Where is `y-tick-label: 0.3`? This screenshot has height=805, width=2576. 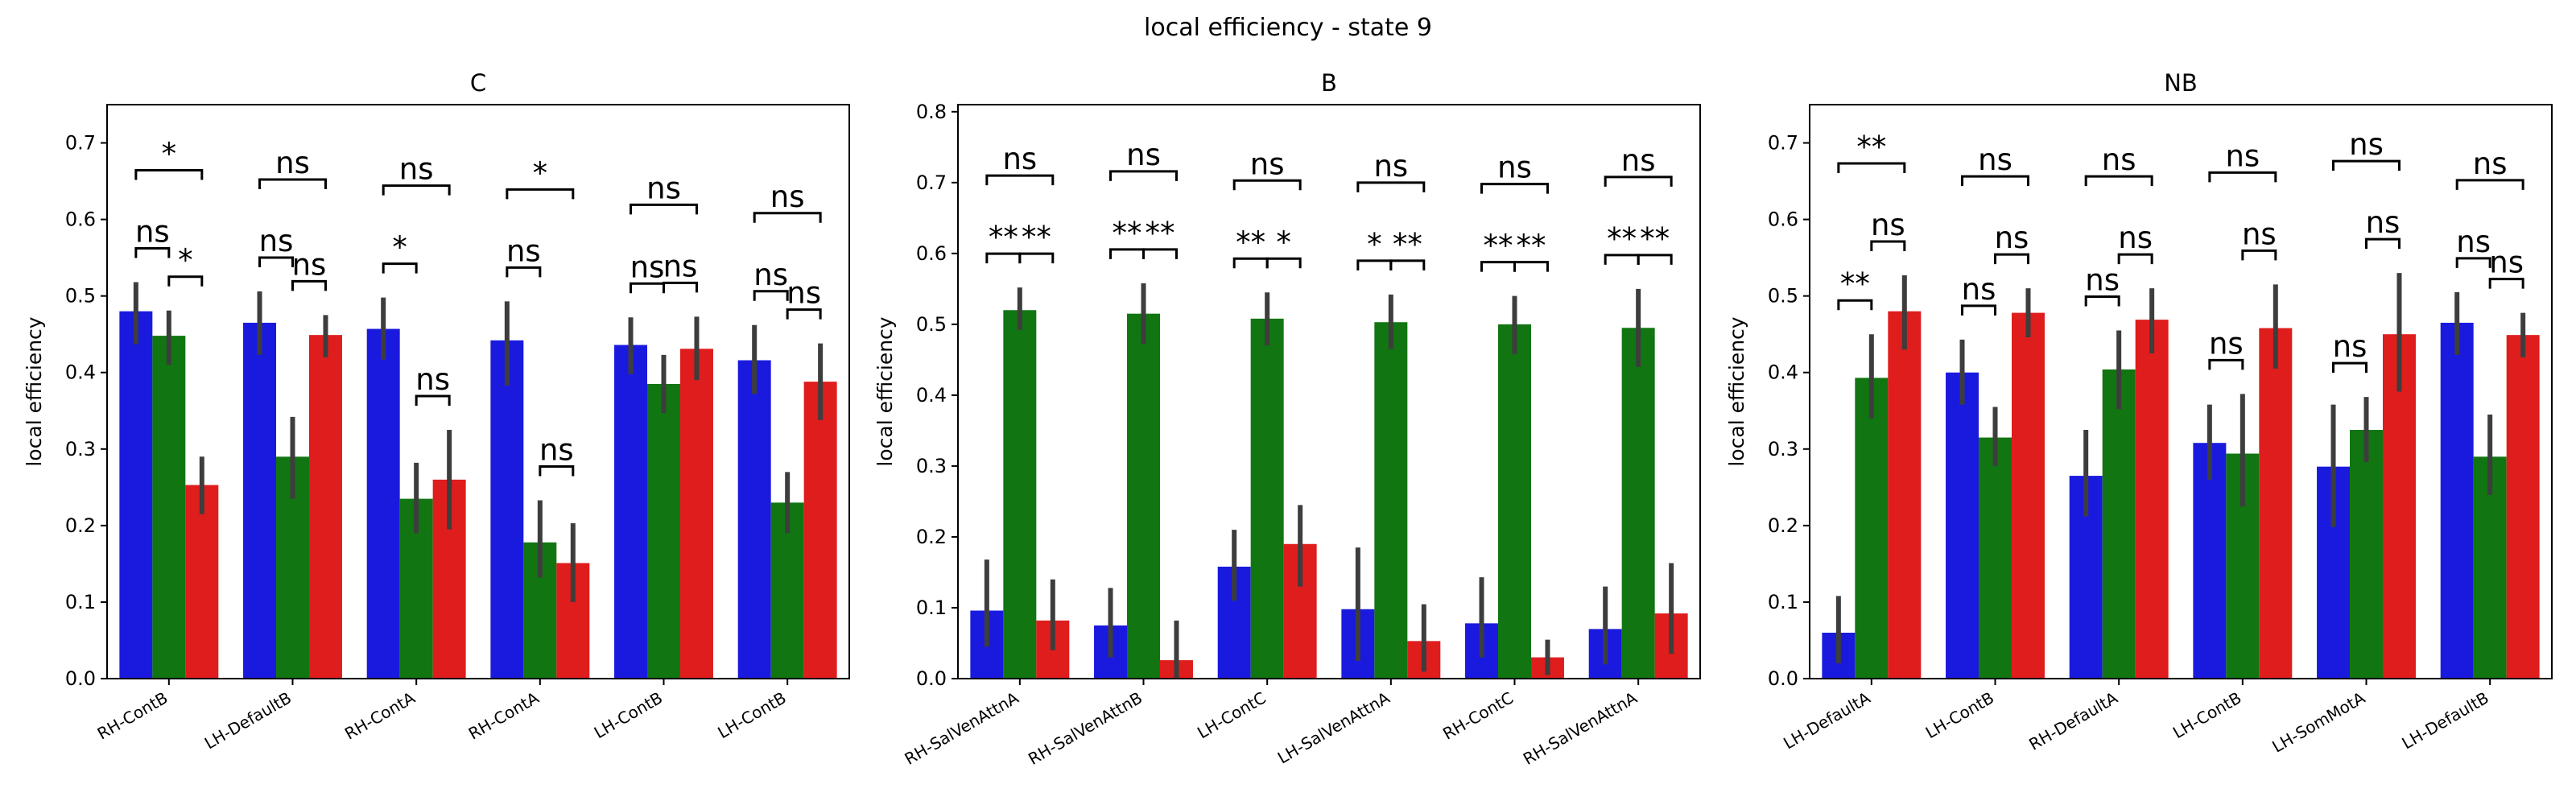
y-tick-label: 0.3 is located at coordinates (1783, 449).